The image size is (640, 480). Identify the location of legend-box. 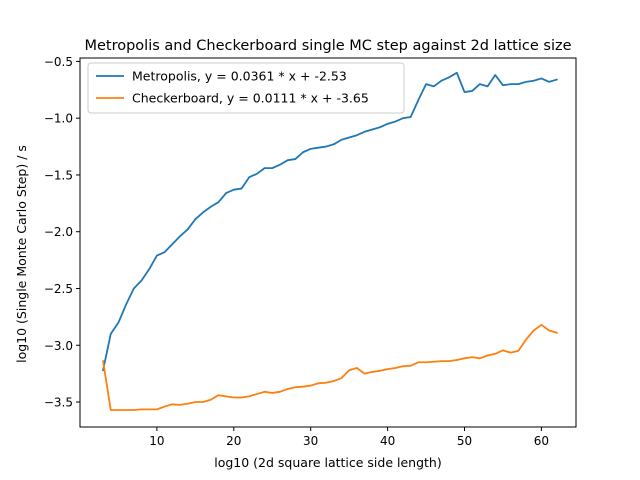
(246, 88).